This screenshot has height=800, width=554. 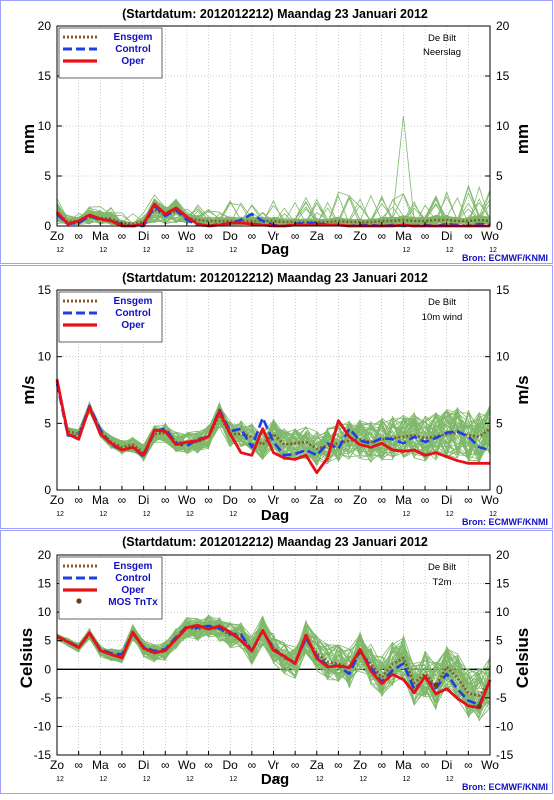 I want to click on y-tick-label-right: 20, so click(x=503, y=555).